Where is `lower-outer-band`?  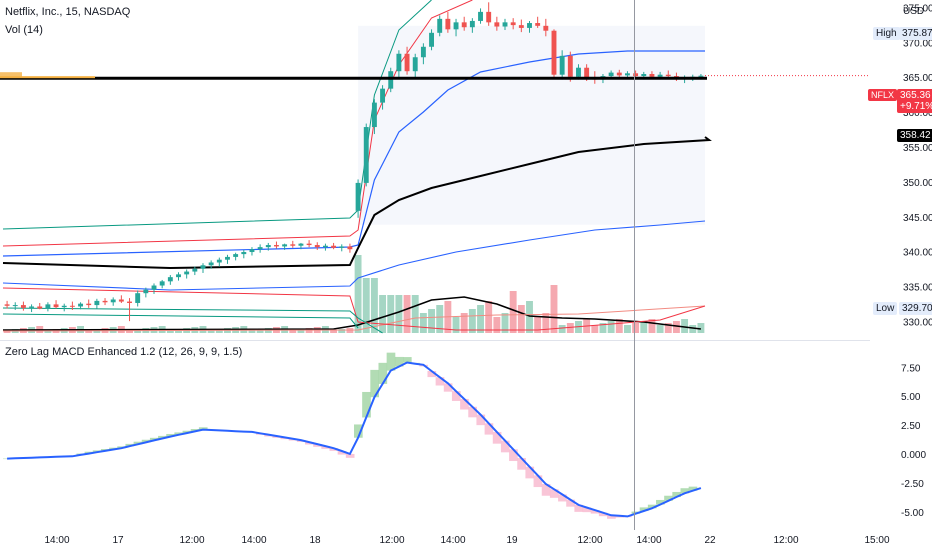
lower-outer-band is located at coordinates (192, 320).